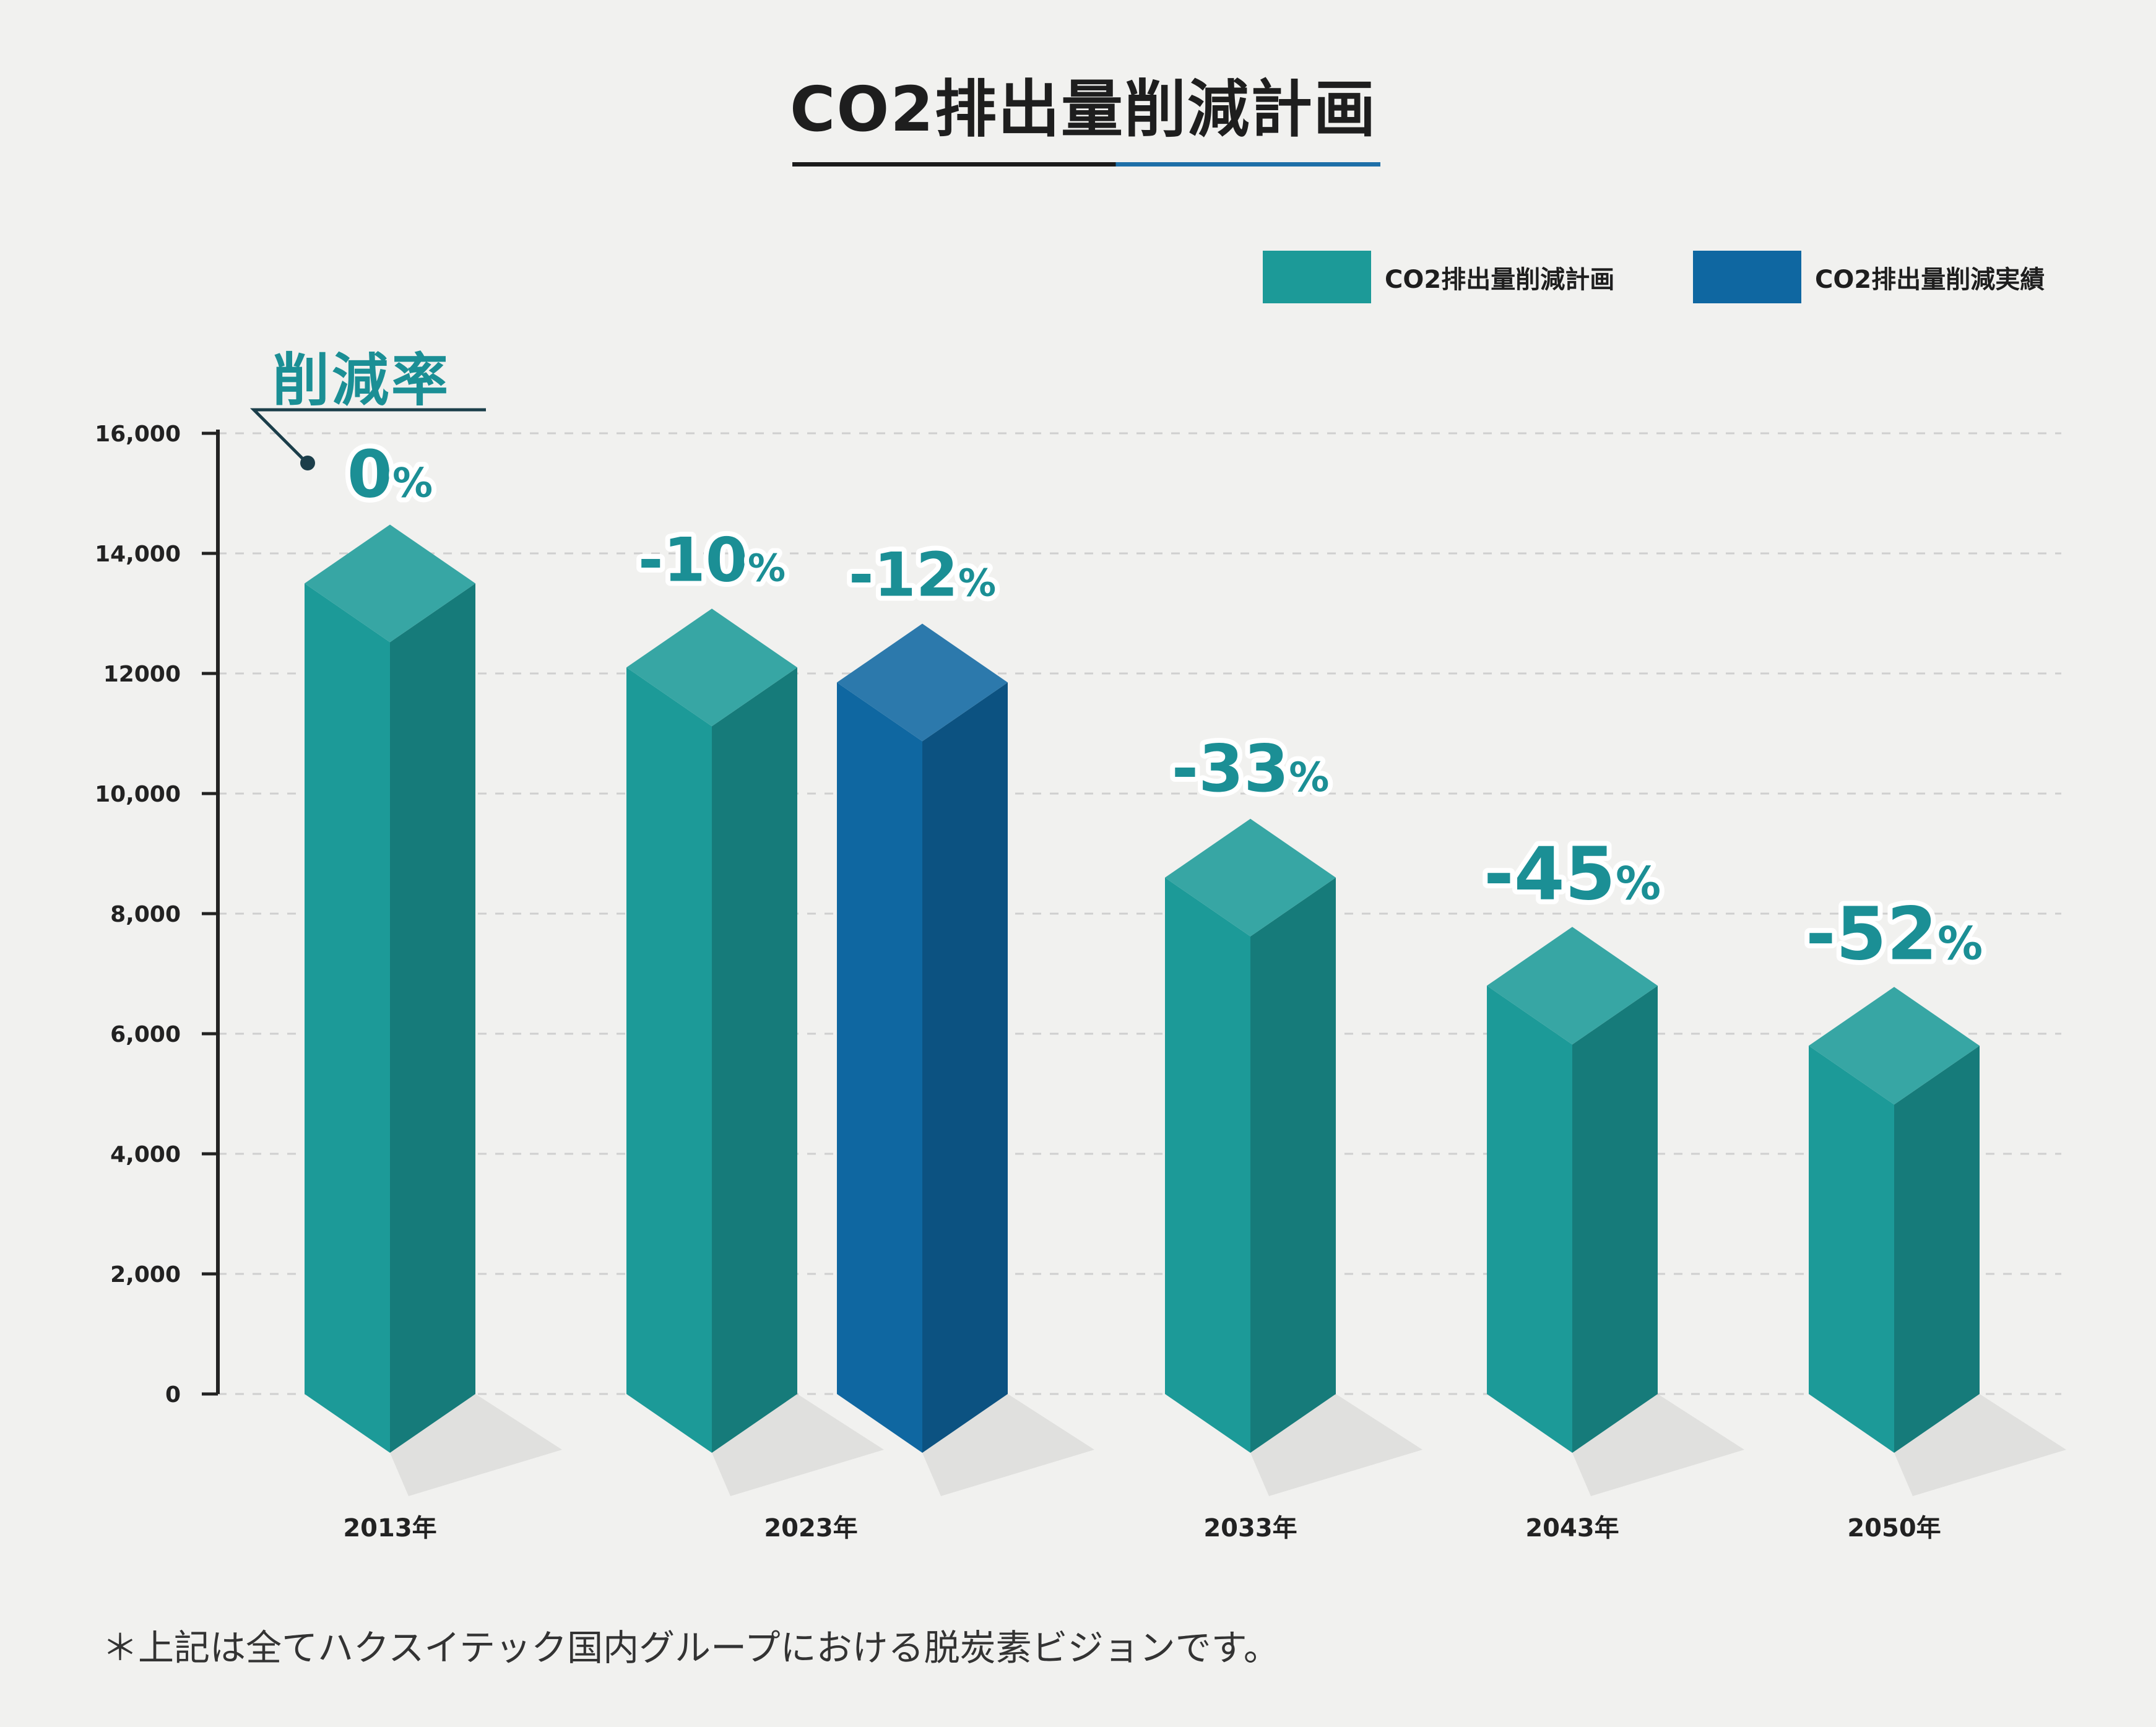  Describe the element at coordinates (390, 475) in the screenshot. I see `bar-value-label: 0%` at that location.